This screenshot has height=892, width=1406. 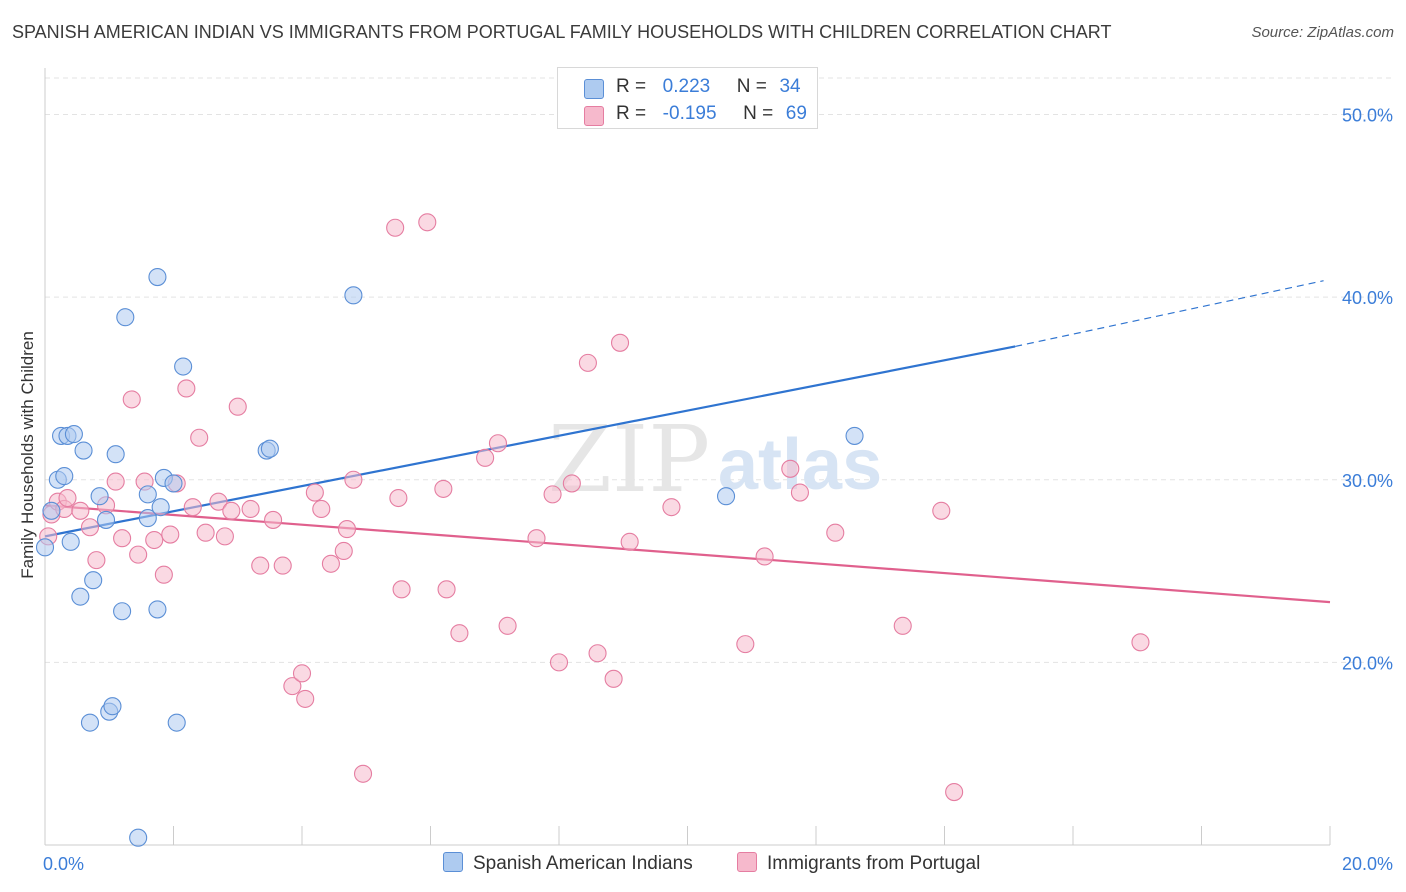 What do you see at coordinates (689, 113) in the screenshot?
I see `r-value: -0.195` at bounding box center [689, 113].